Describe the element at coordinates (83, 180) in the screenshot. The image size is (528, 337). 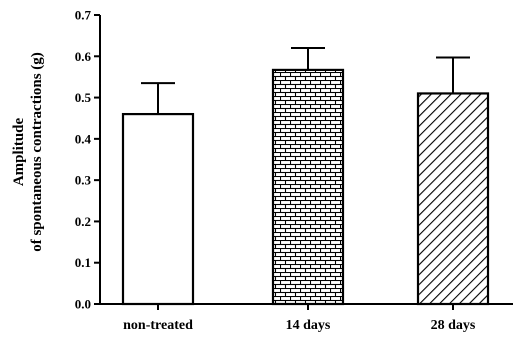
I see `y-tick-label: 0.3` at that location.